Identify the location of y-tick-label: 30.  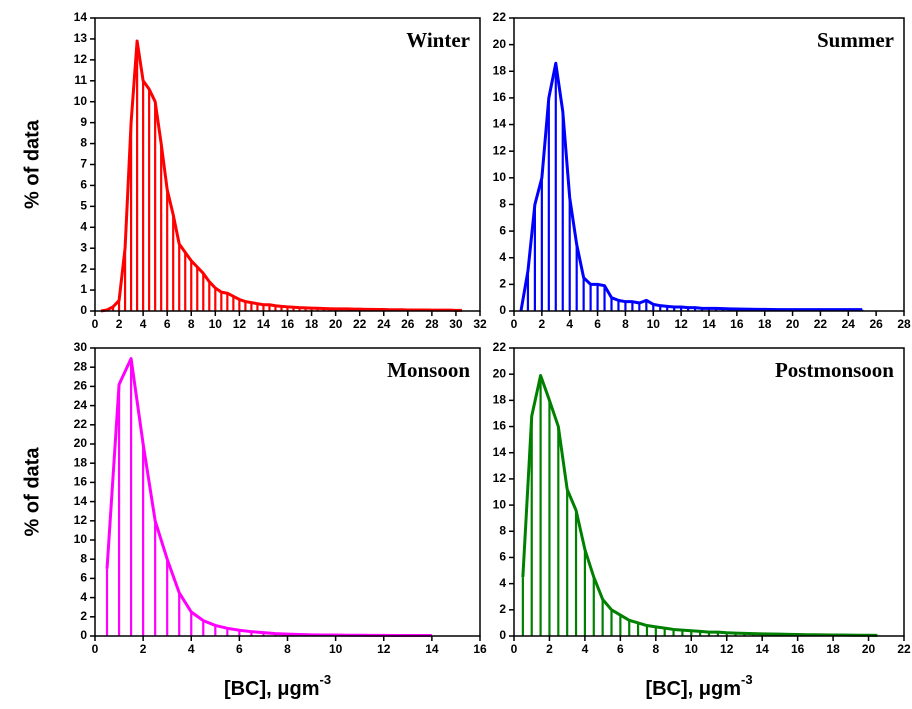
(81, 347).